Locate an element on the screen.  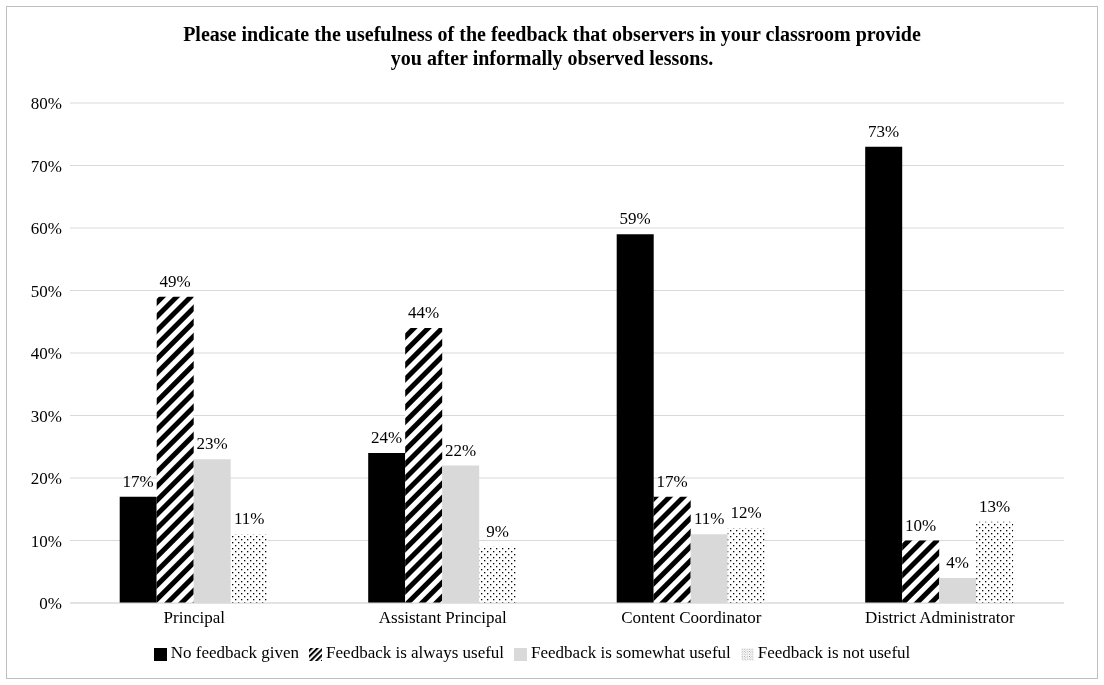
data-label: 22% is located at coordinates (461, 450).